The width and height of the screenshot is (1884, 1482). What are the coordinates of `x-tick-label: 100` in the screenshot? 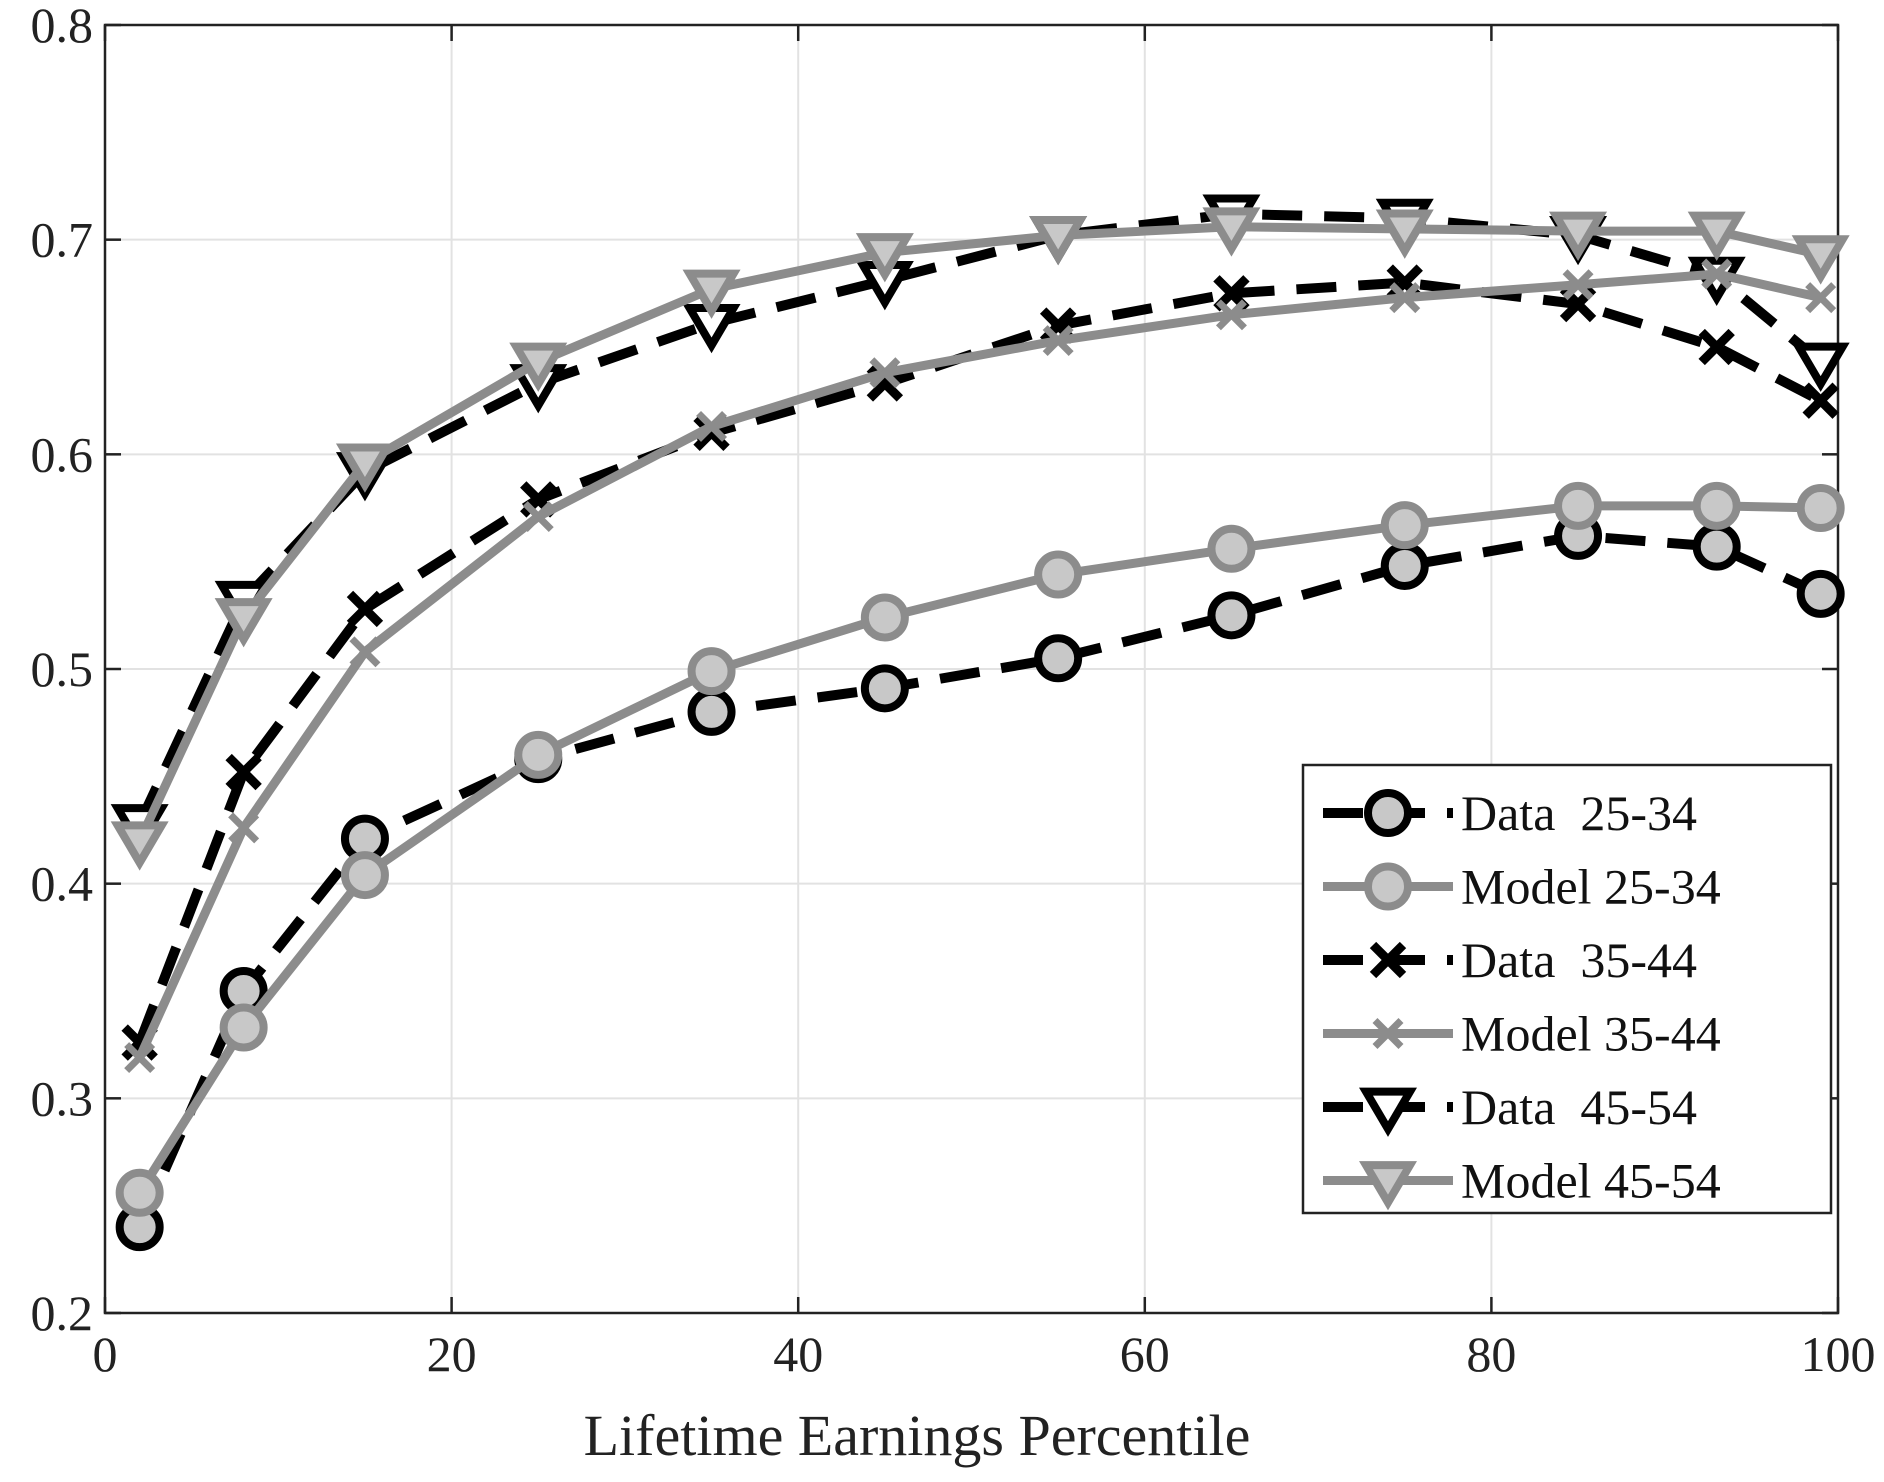 It's located at (1838, 1354).